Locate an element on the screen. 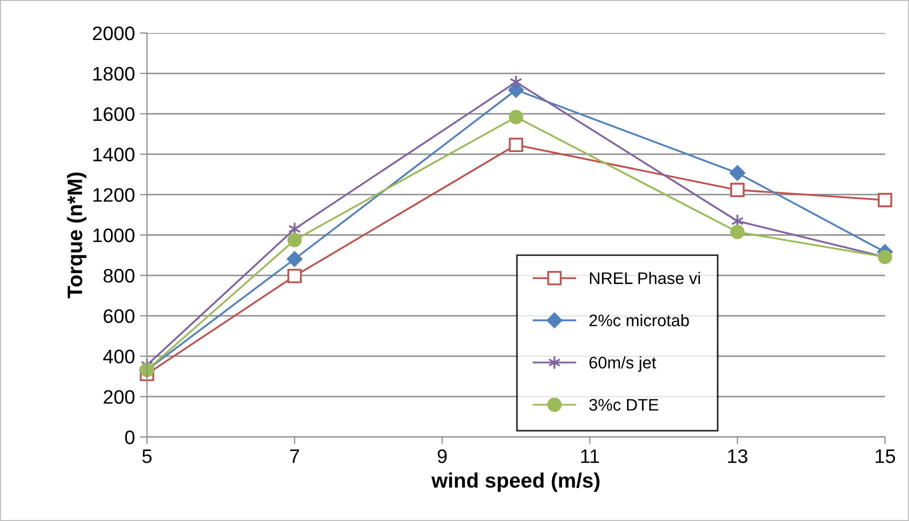  x-tick-label: 9 is located at coordinates (442, 456).